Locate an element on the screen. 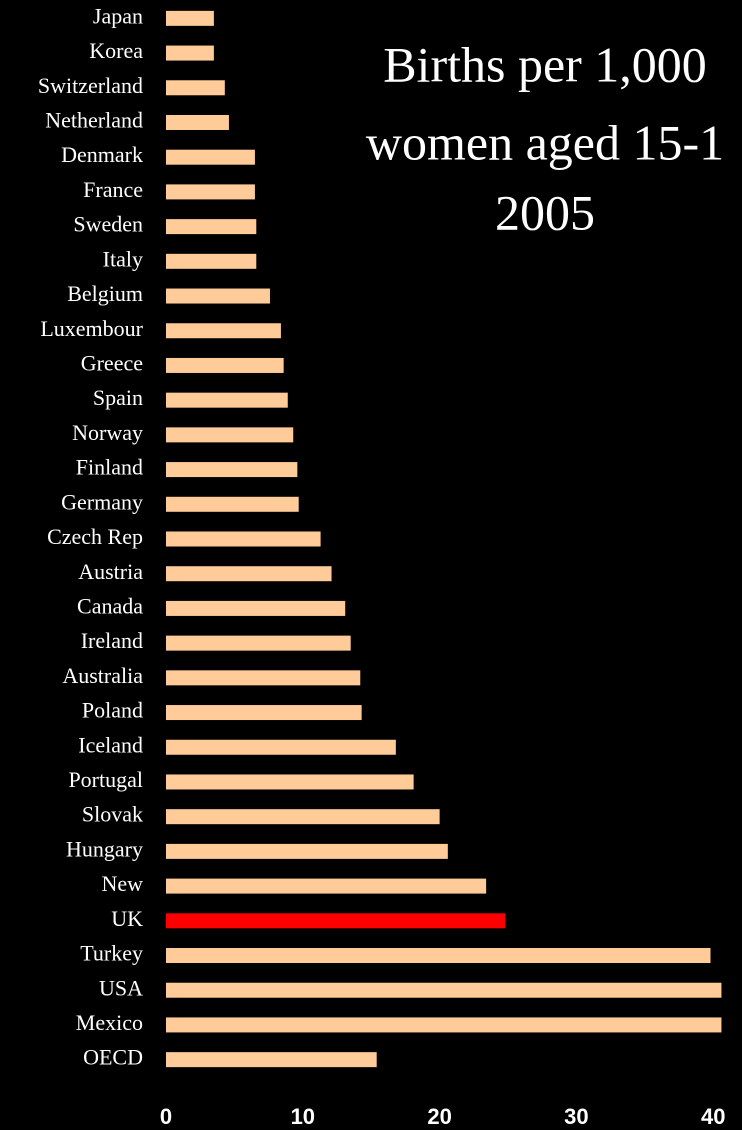 Image resolution: width=742 pixels, height=1130 pixels. x-tick-label: 0 is located at coordinates (166, 1116).